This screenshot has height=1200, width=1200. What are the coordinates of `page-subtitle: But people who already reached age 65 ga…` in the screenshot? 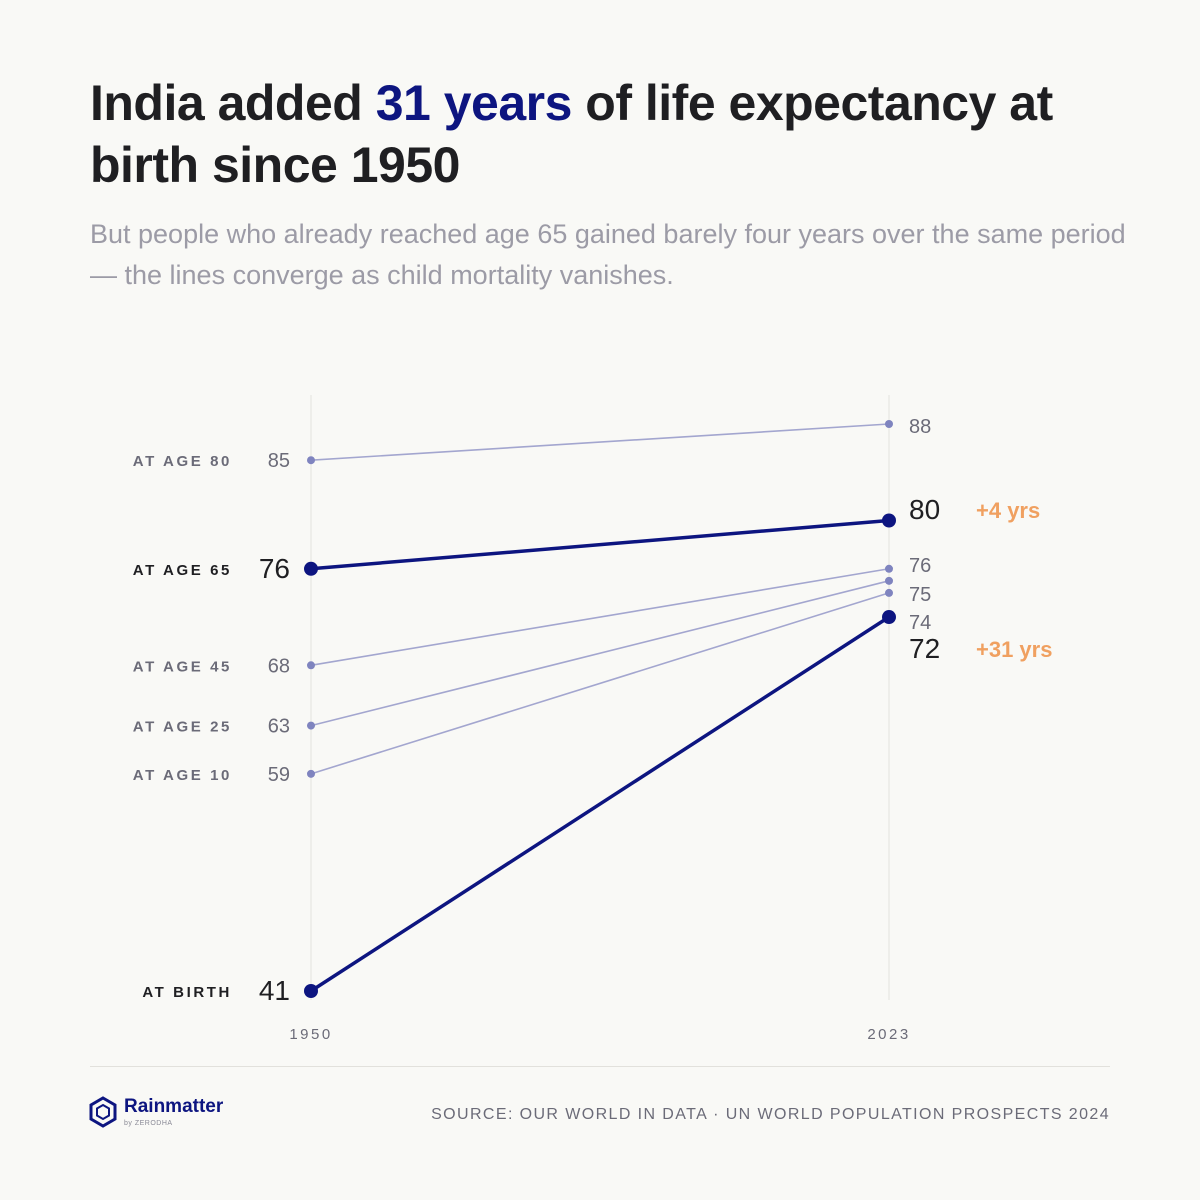 It's located at (608, 254).